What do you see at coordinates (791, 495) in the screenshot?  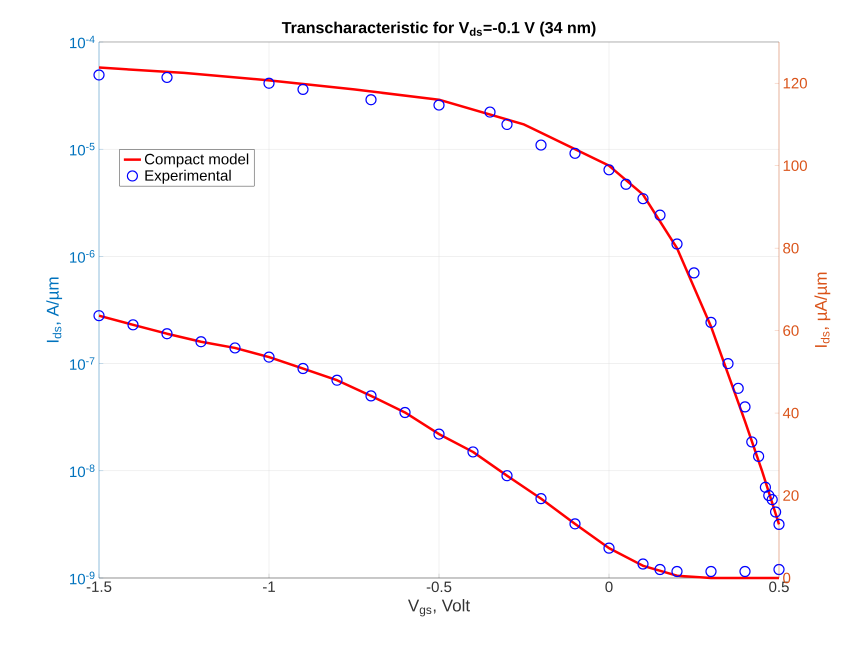 I see `y2-tick-label: 20` at bounding box center [791, 495].